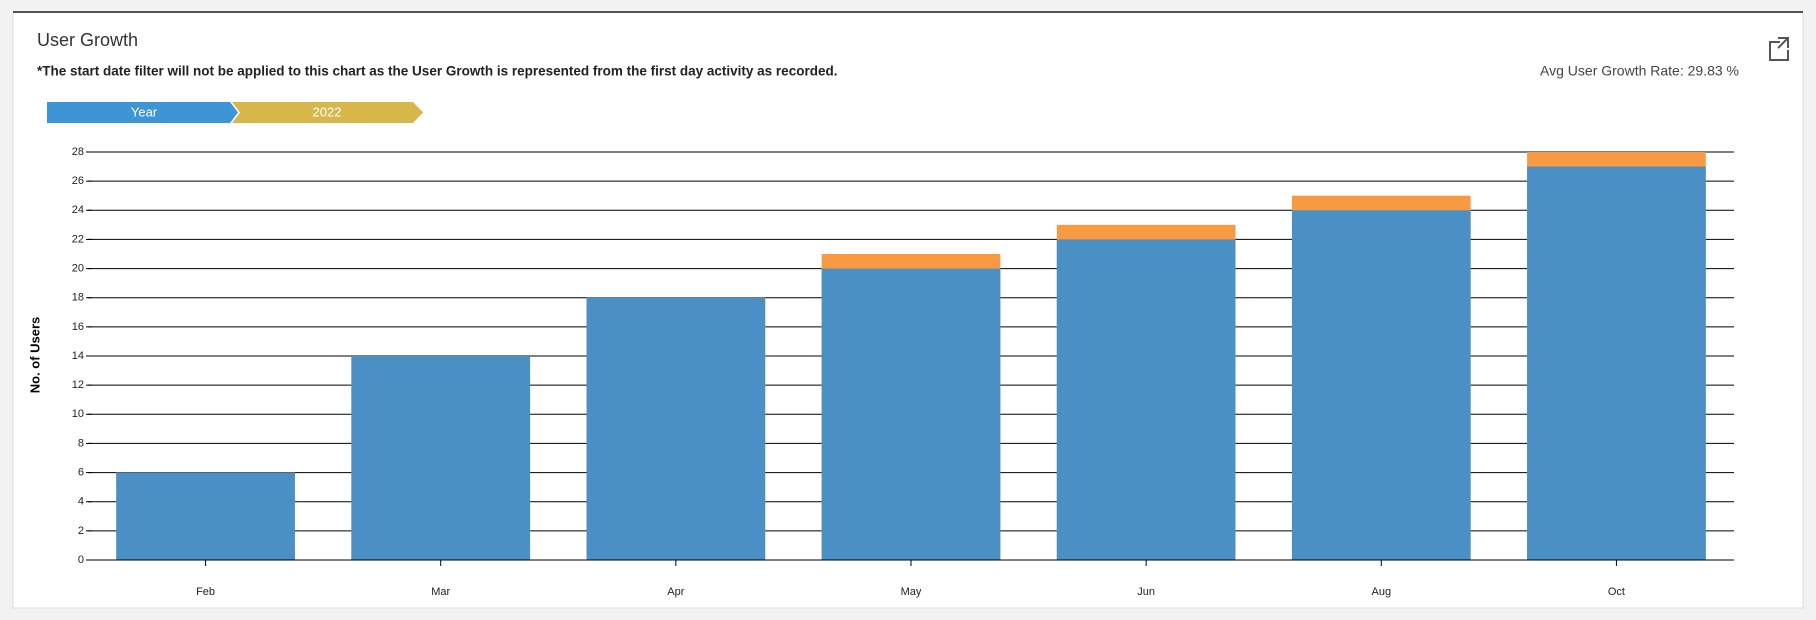 This screenshot has width=1816, height=620. Describe the element at coordinates (911, 592) in the screenshot. I see `x-tick-label: May` at that location.